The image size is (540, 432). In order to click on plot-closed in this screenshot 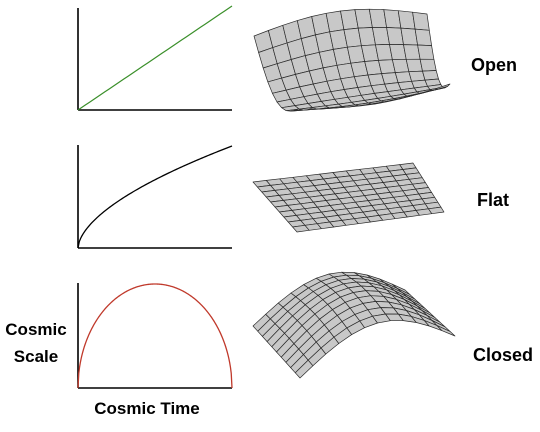, I will do `click(155, 336)`.